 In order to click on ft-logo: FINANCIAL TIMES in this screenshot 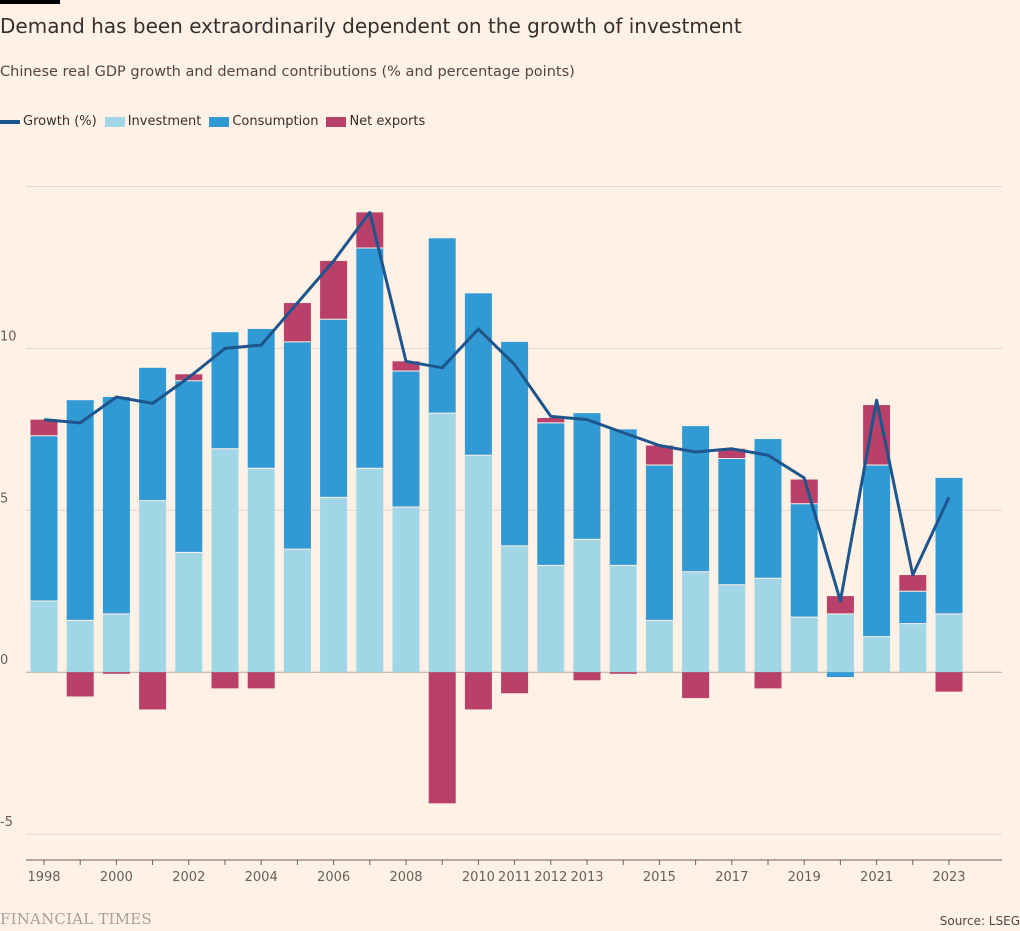, I will do `click(76, 919)`.